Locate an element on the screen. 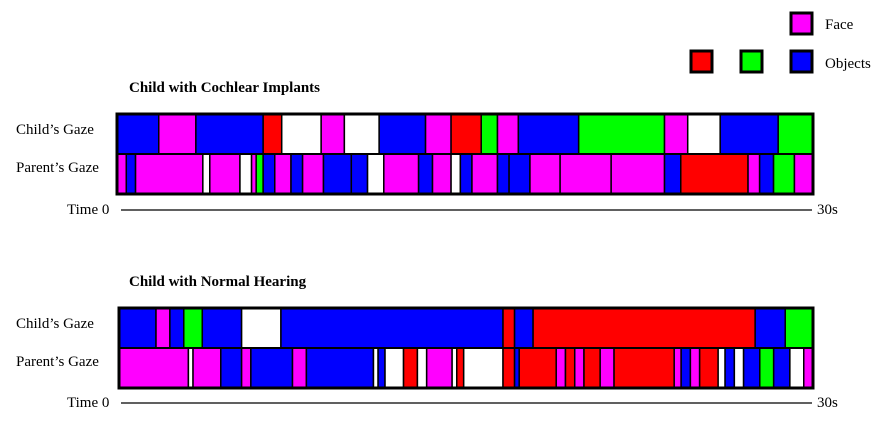 The image size is (894, 447). legend-label-objects: Objects is located at coordinates (848, 64).